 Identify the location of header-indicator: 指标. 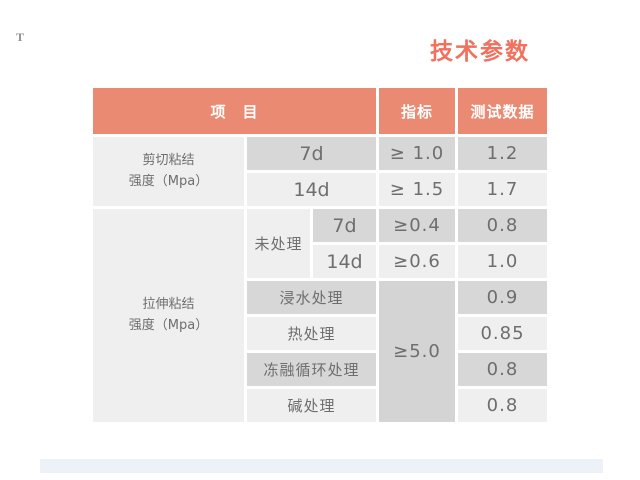
(417, 111).